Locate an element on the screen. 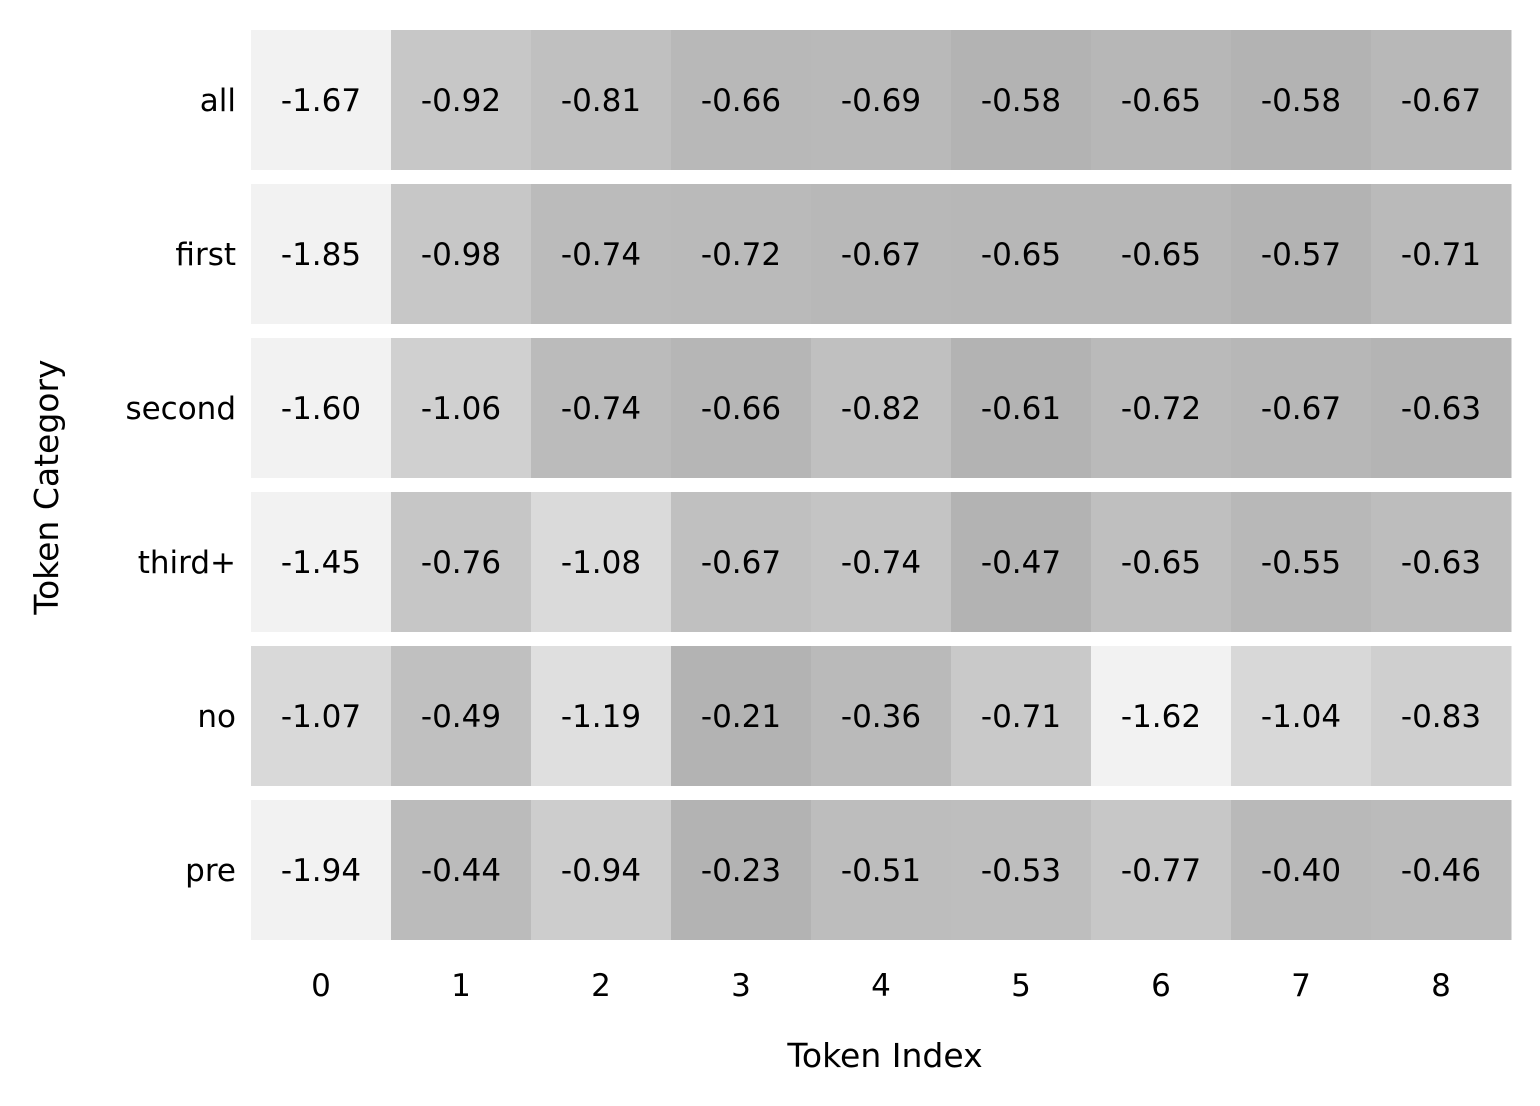 The width and height of the screenshot is (1540, 1106). cell-value-label: -0.98 is located at coordinates (461, 255).